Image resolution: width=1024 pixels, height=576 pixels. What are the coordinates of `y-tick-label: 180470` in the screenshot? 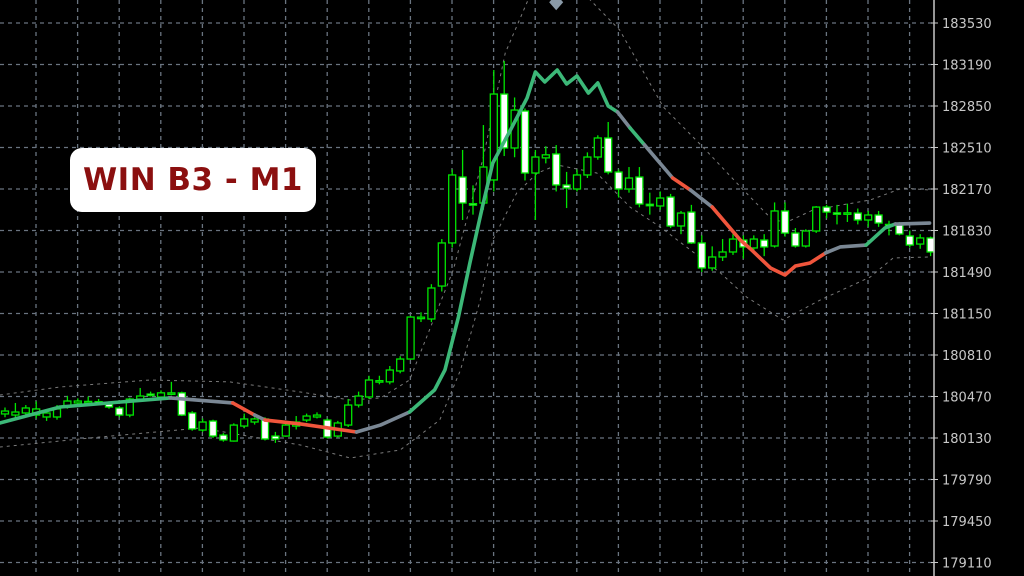 It's located at (967, 398).